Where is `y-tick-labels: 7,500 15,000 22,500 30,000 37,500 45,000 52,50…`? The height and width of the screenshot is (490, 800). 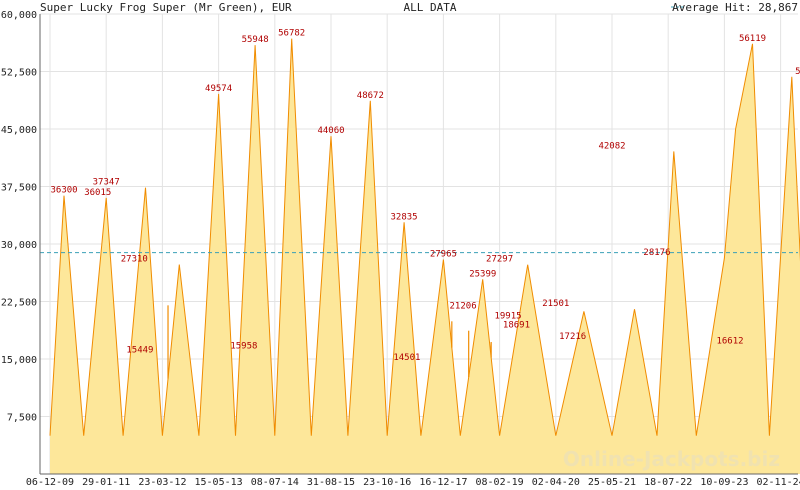 y-tick-labels: 7,500 15,000 22,500 30,000 37,500 45,000 52,50… is located at coordinates (19, 217).